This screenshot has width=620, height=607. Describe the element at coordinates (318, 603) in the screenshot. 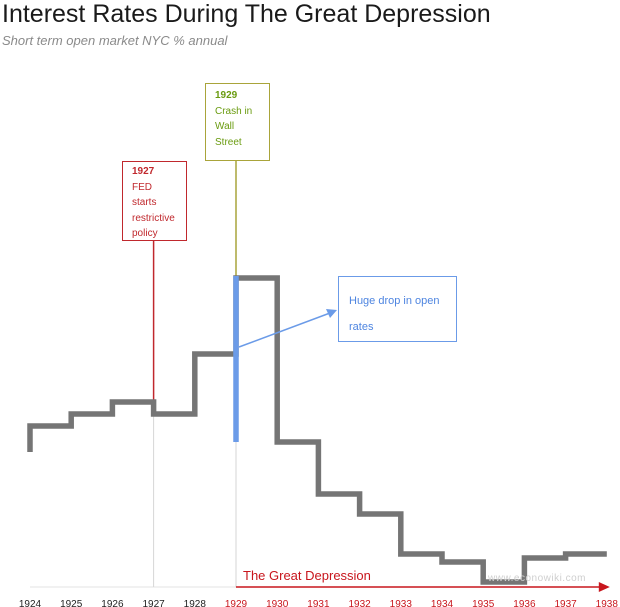

I see `tick-label-1931: 1931` at that location.